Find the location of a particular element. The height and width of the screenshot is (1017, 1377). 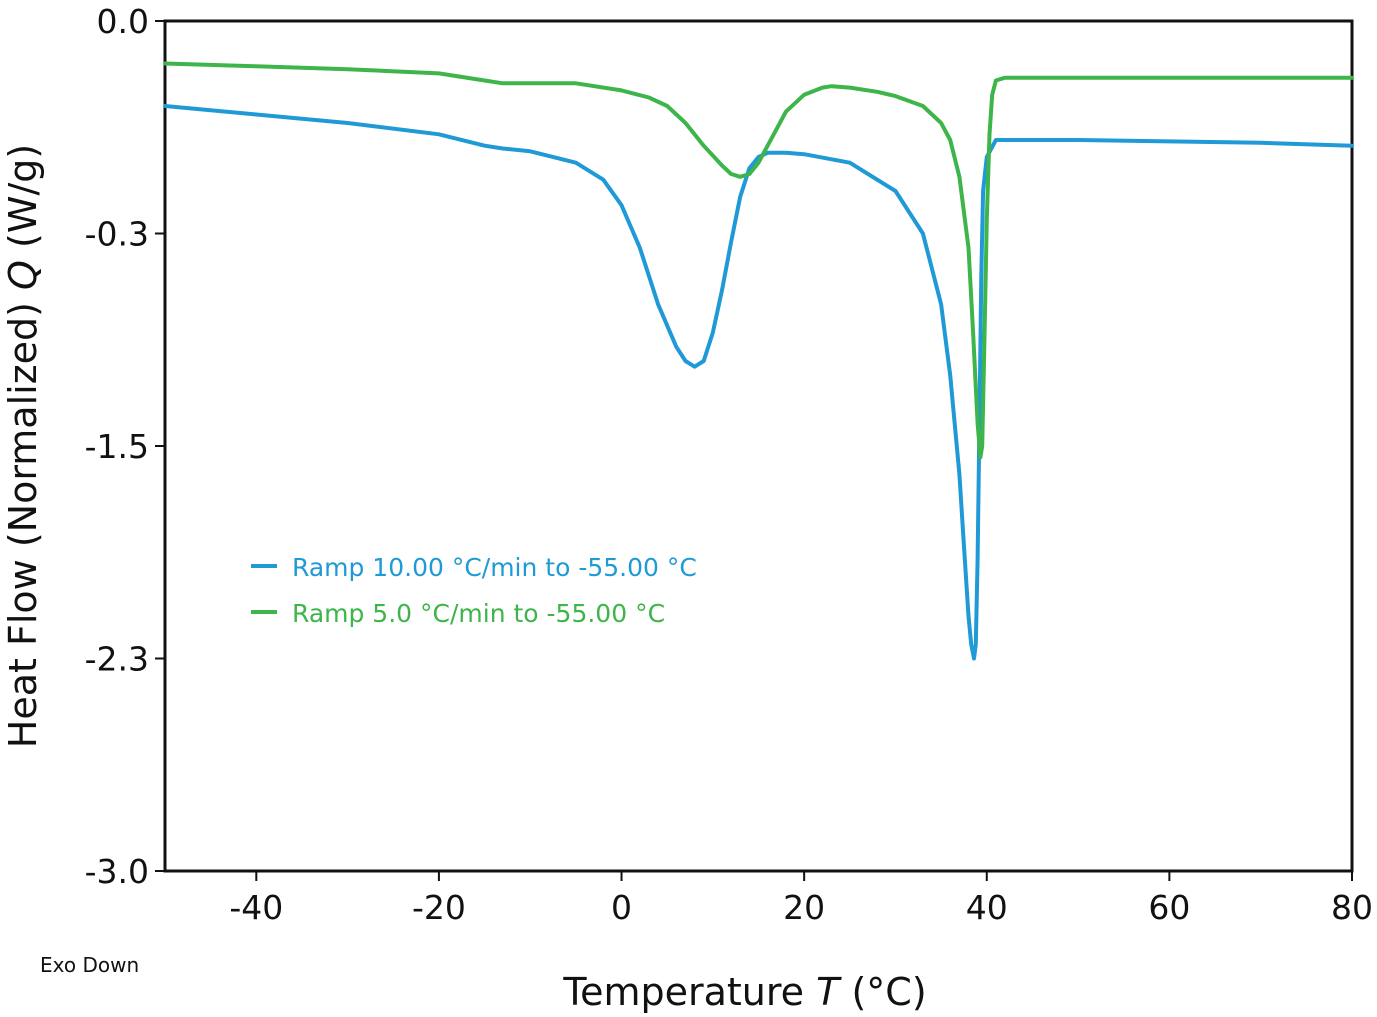

y-tick-label: -1.5 is located at coordinates (117, 446).